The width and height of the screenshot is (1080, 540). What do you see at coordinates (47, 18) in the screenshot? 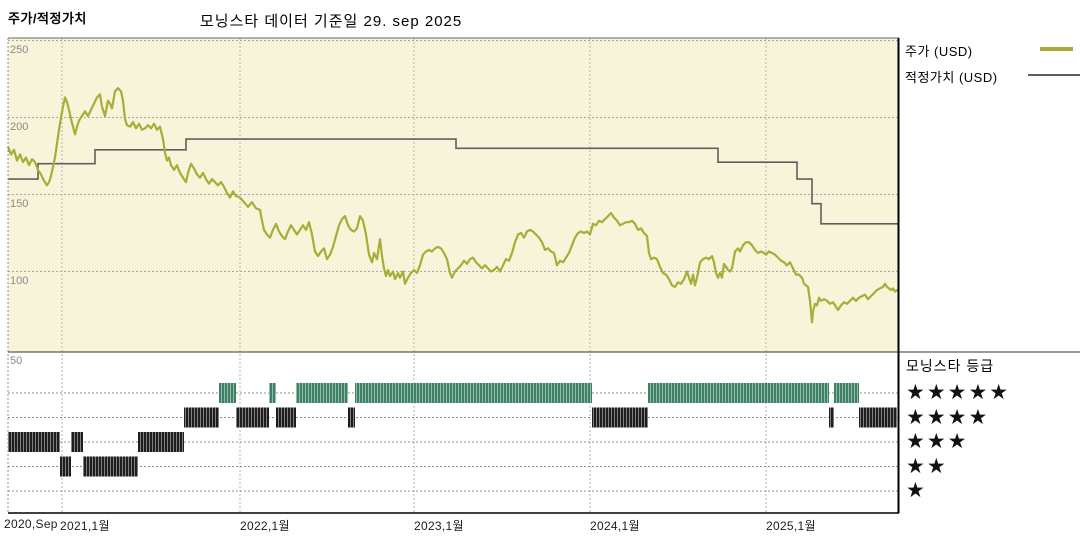
I see `page-title: 주가/적정가치` at bounding box center [47, 18].